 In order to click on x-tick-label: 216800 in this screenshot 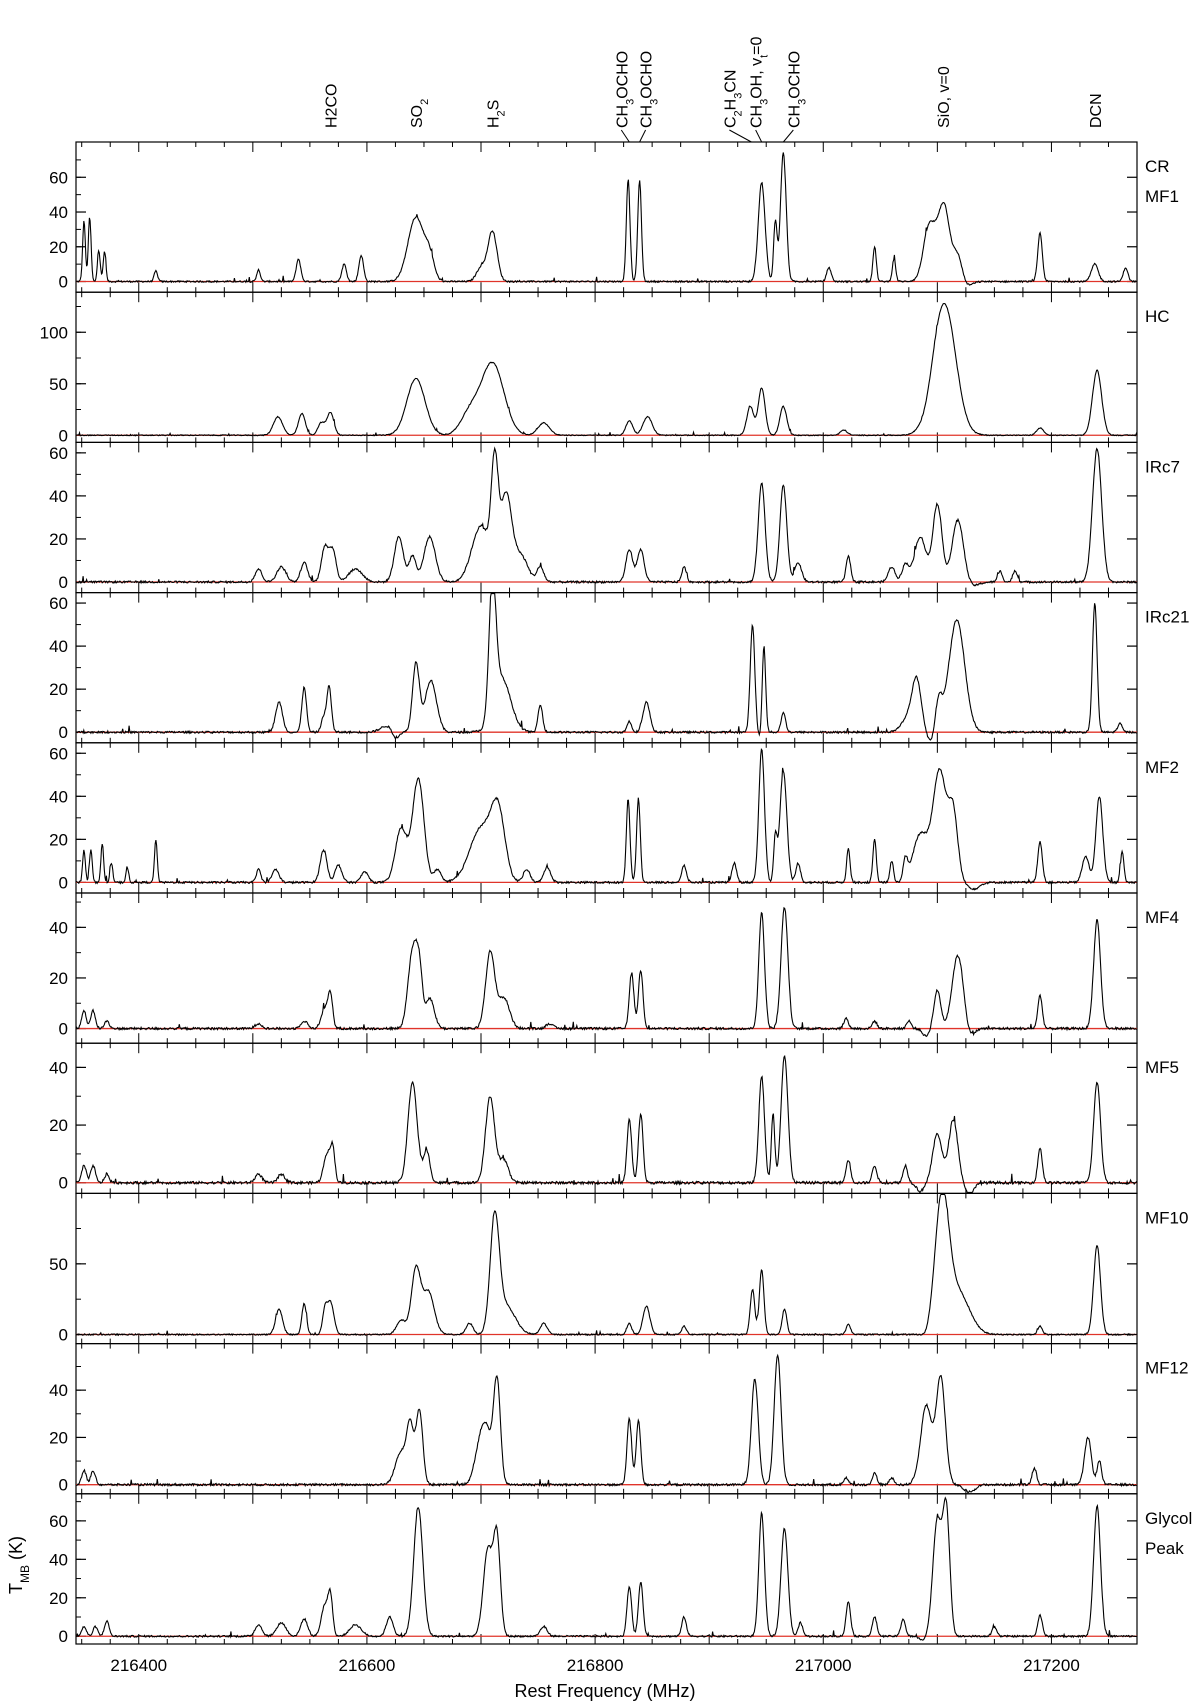, I will do `click(595, 1665)`.